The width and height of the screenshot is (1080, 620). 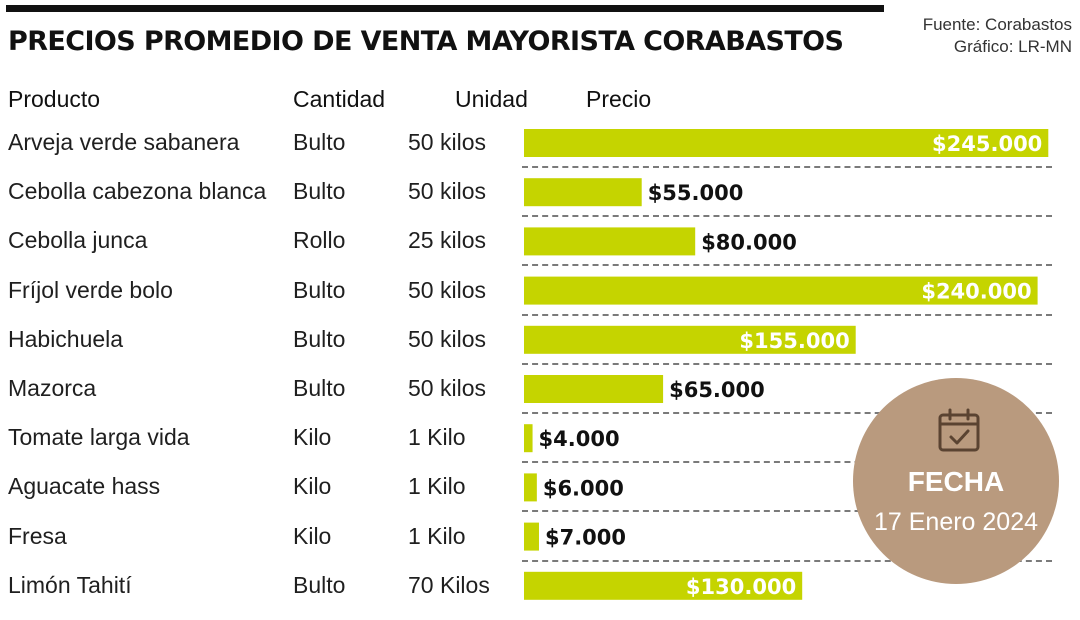 I want to click on graphic-credit: Gráfico: LR-MN, so click(x=1012, y=46).